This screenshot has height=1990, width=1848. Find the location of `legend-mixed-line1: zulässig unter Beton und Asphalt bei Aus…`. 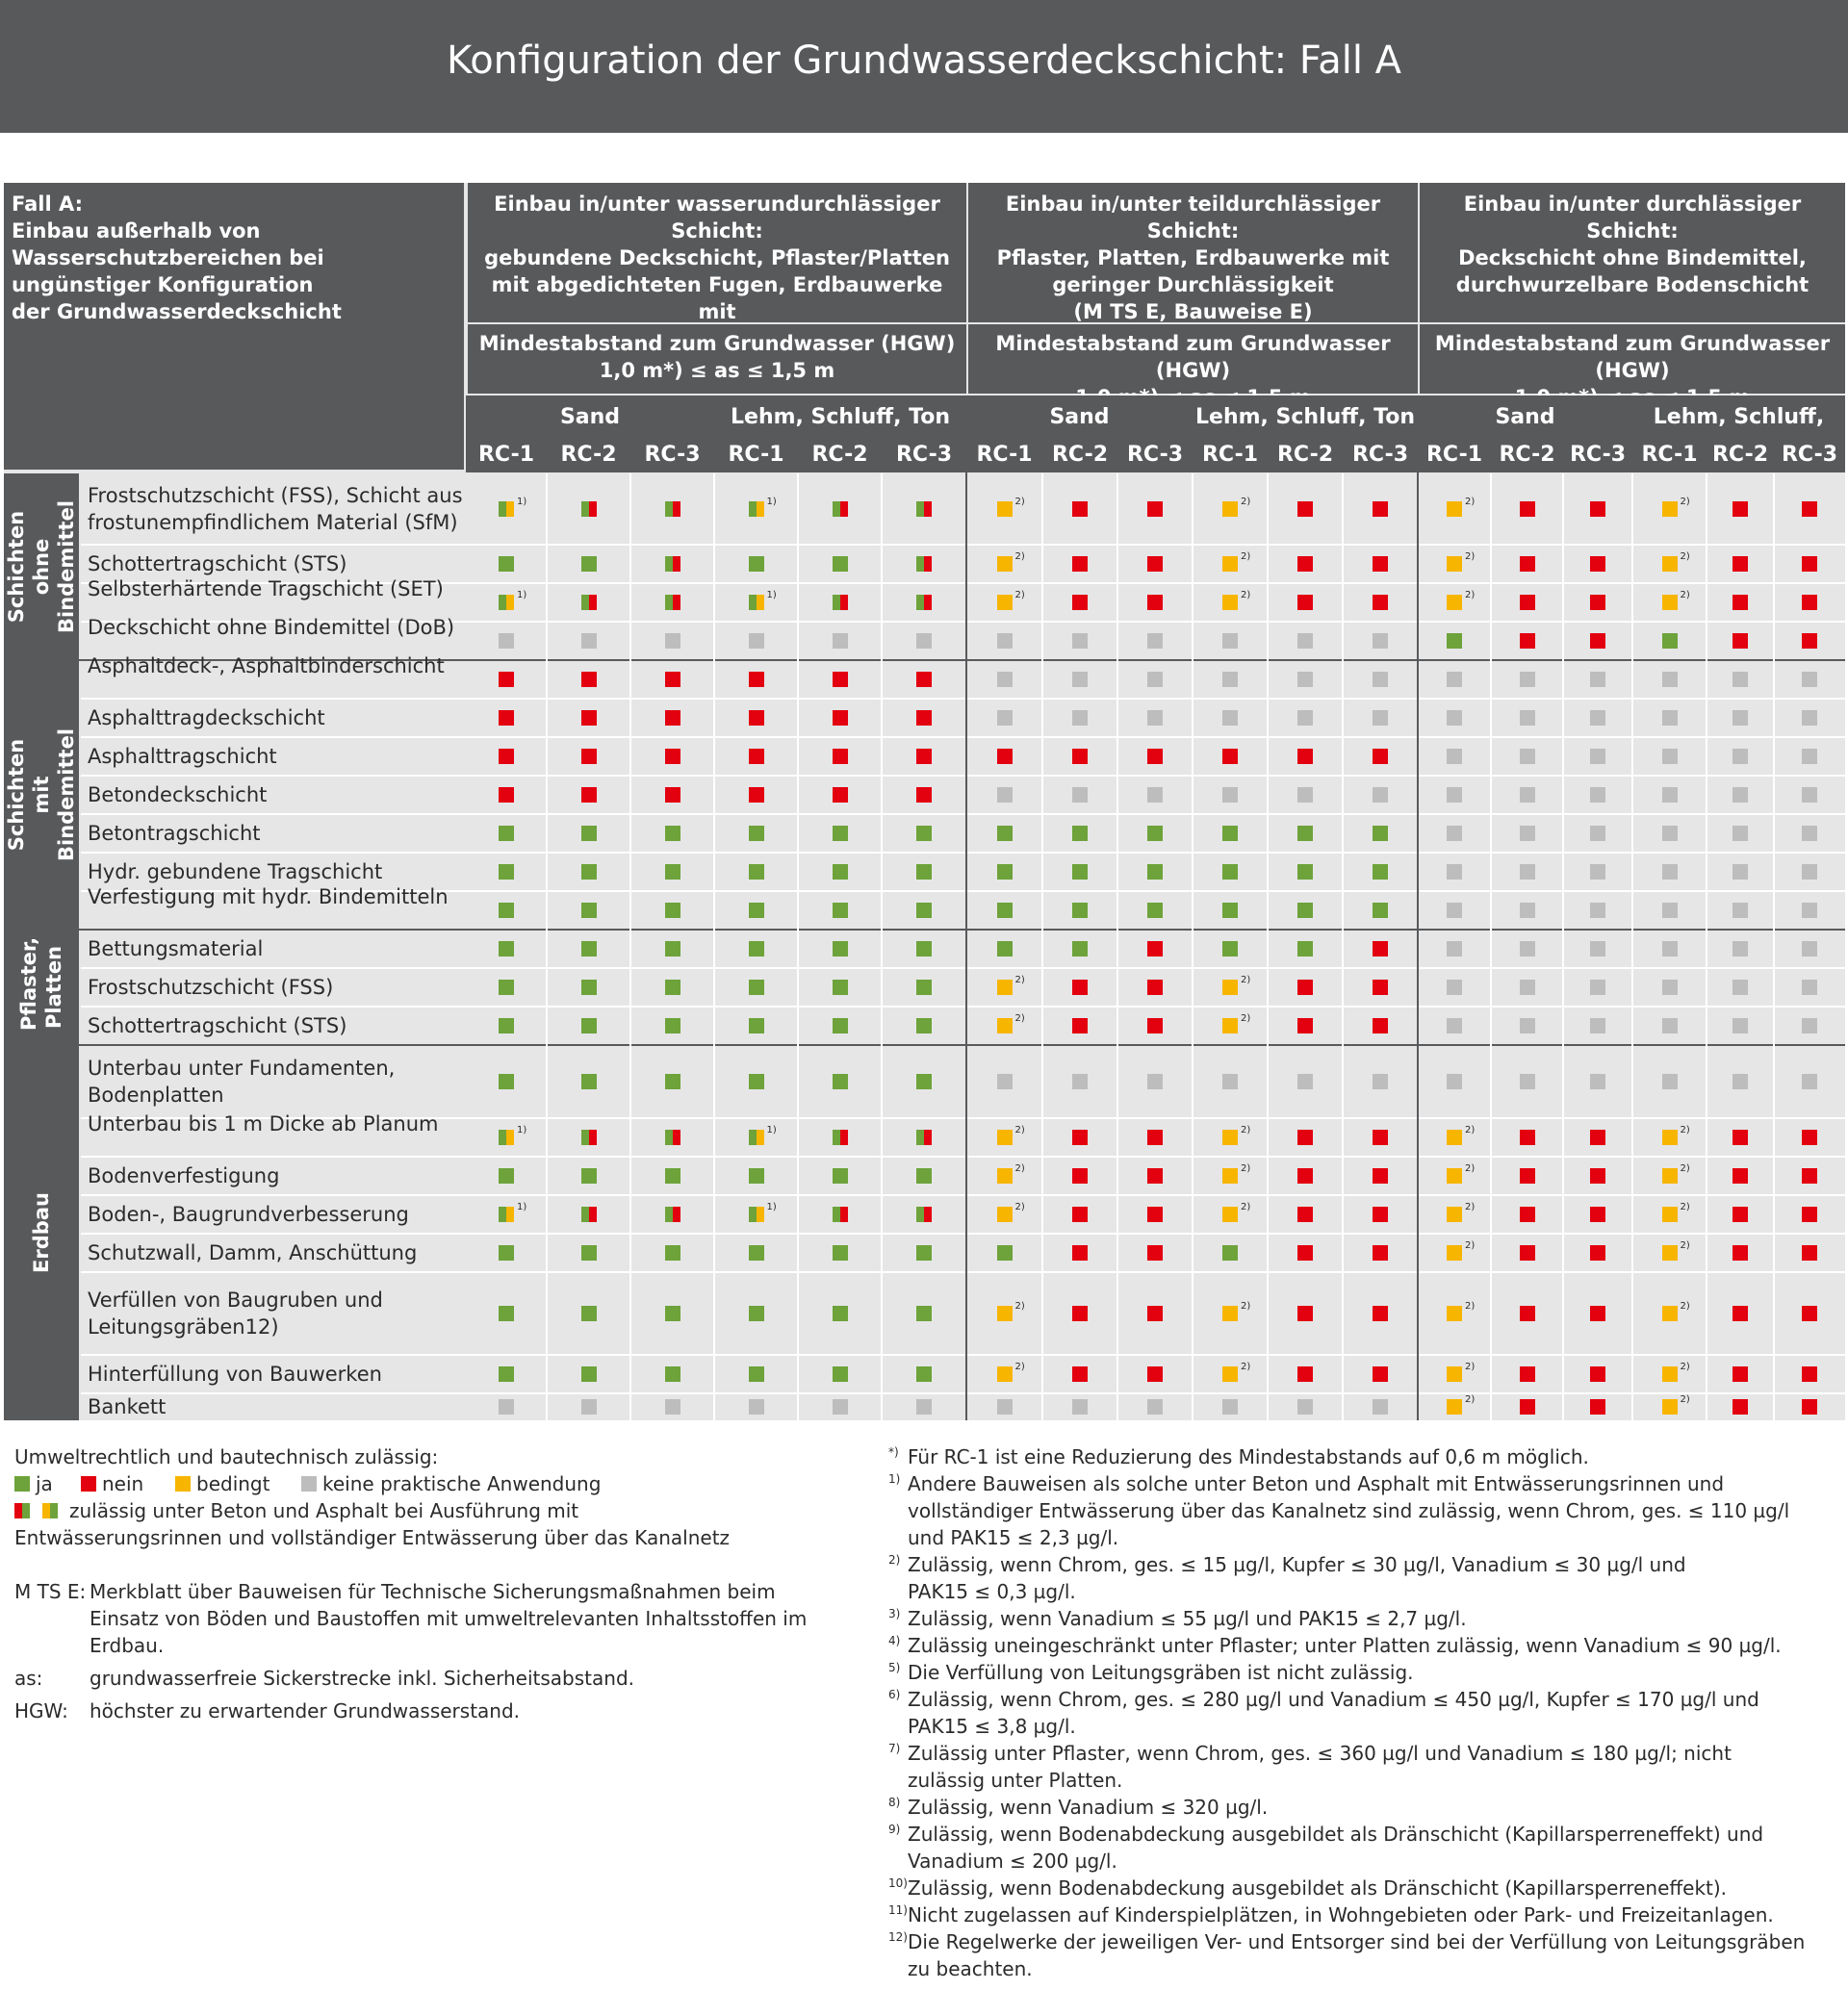

legend-mixed-line1: zulässig unter Beton und Asphalt bei Aus… is located at coordinates (324, 1510).